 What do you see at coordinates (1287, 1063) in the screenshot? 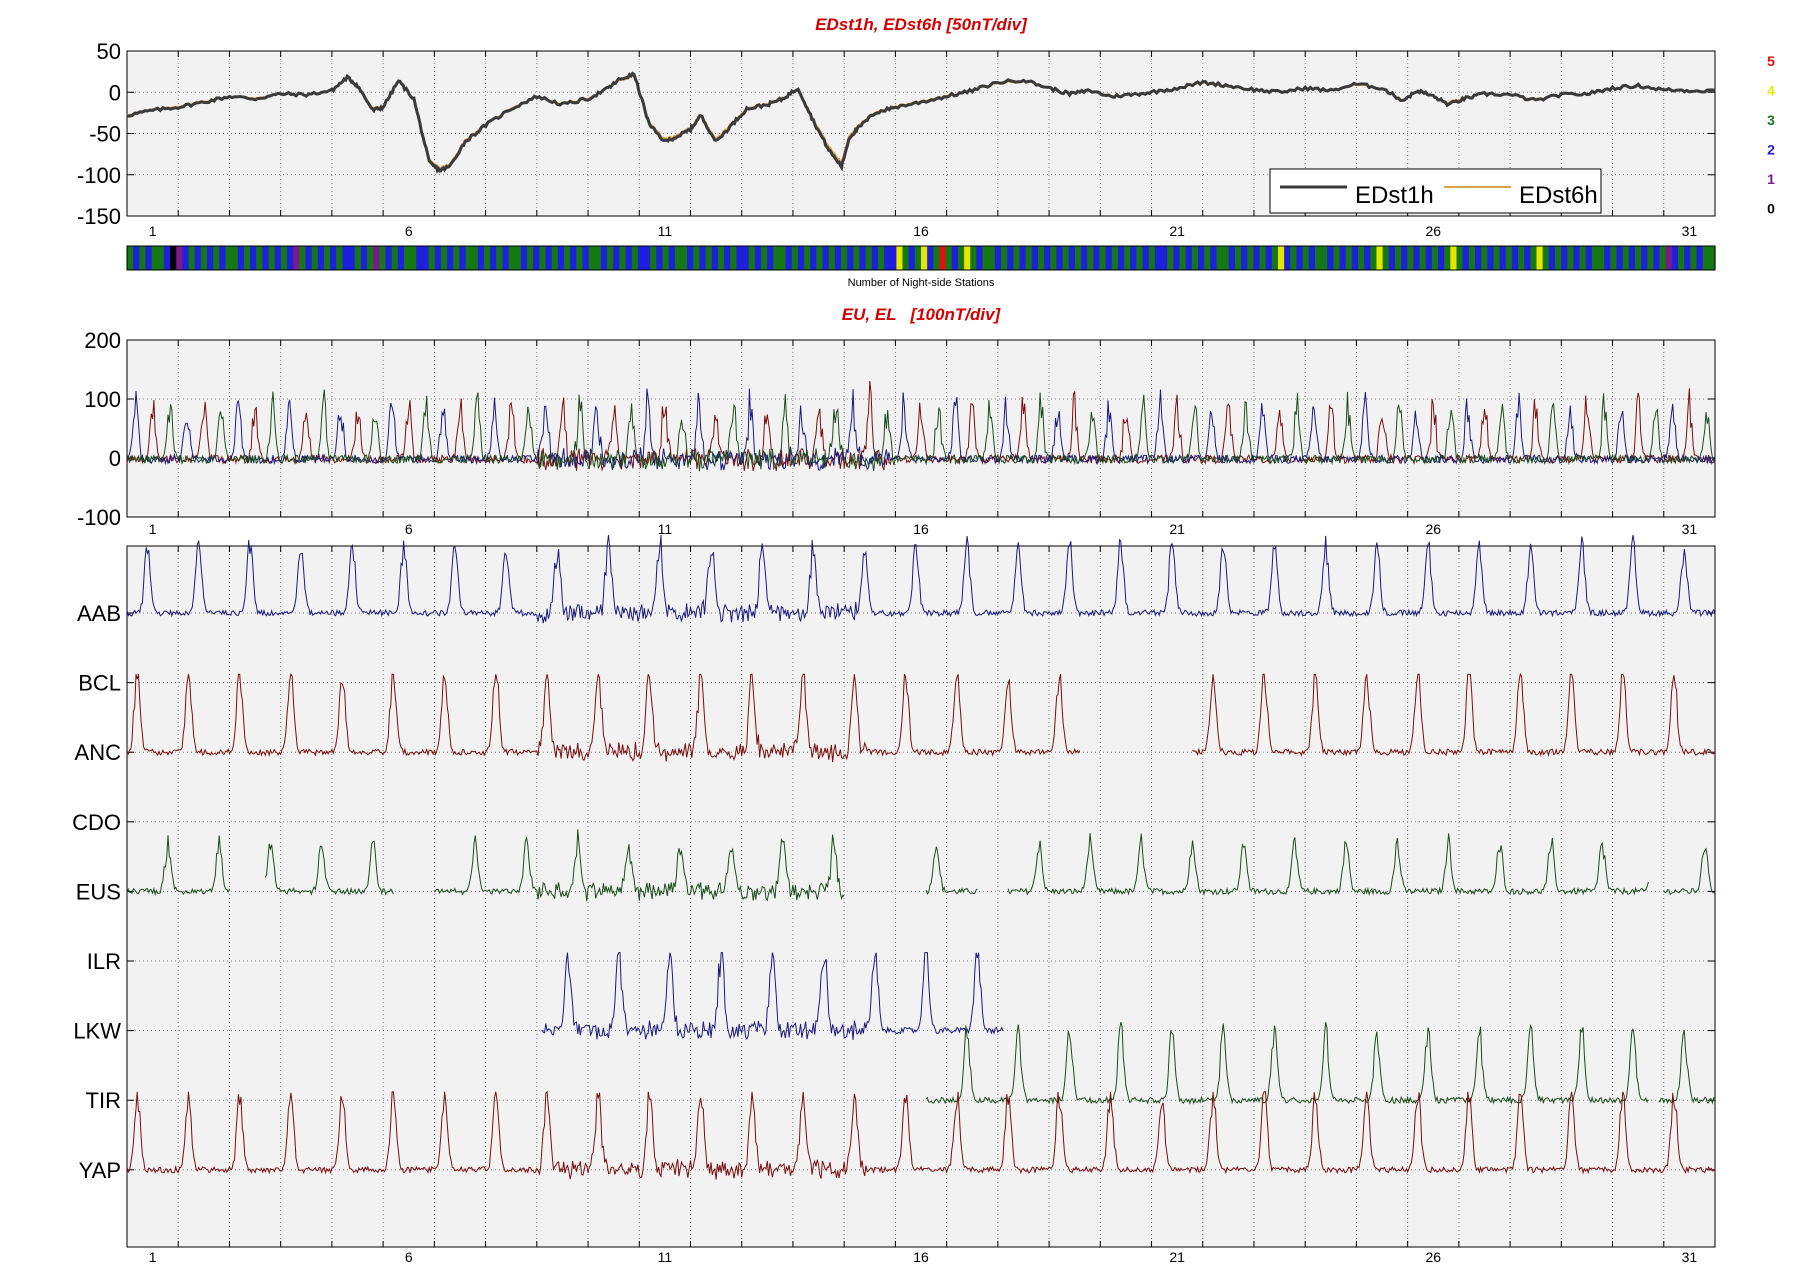
I see `station-series-tir` at bounding box center [1287, 1063].